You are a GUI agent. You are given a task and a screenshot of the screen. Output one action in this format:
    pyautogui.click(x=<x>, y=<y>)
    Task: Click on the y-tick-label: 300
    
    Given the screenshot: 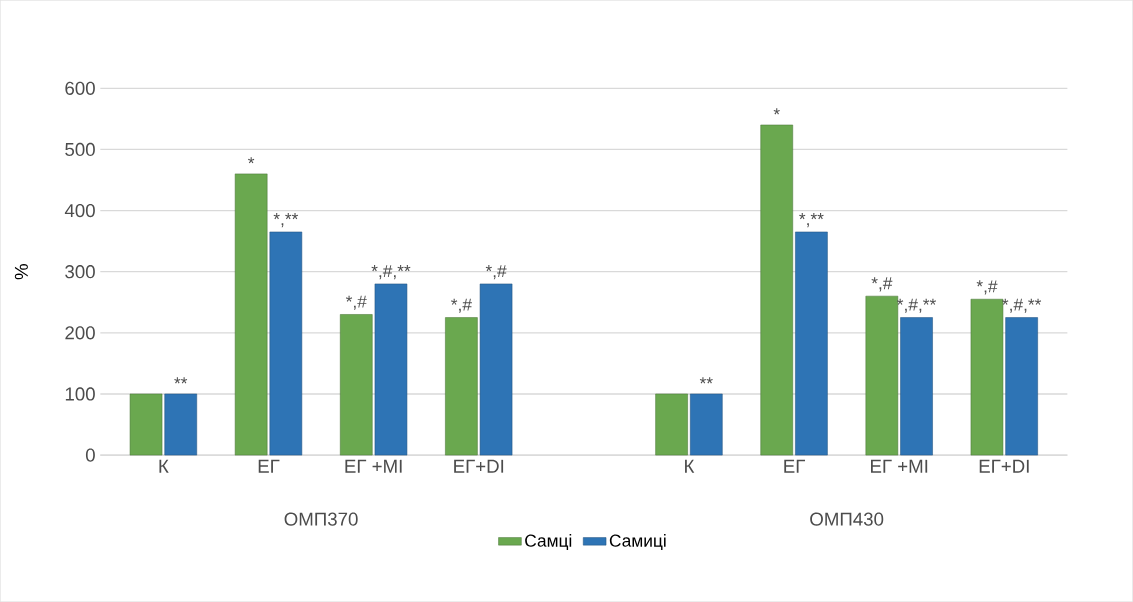 What is the action you would take?
    pyautogui.click(x=80, y=272)
    